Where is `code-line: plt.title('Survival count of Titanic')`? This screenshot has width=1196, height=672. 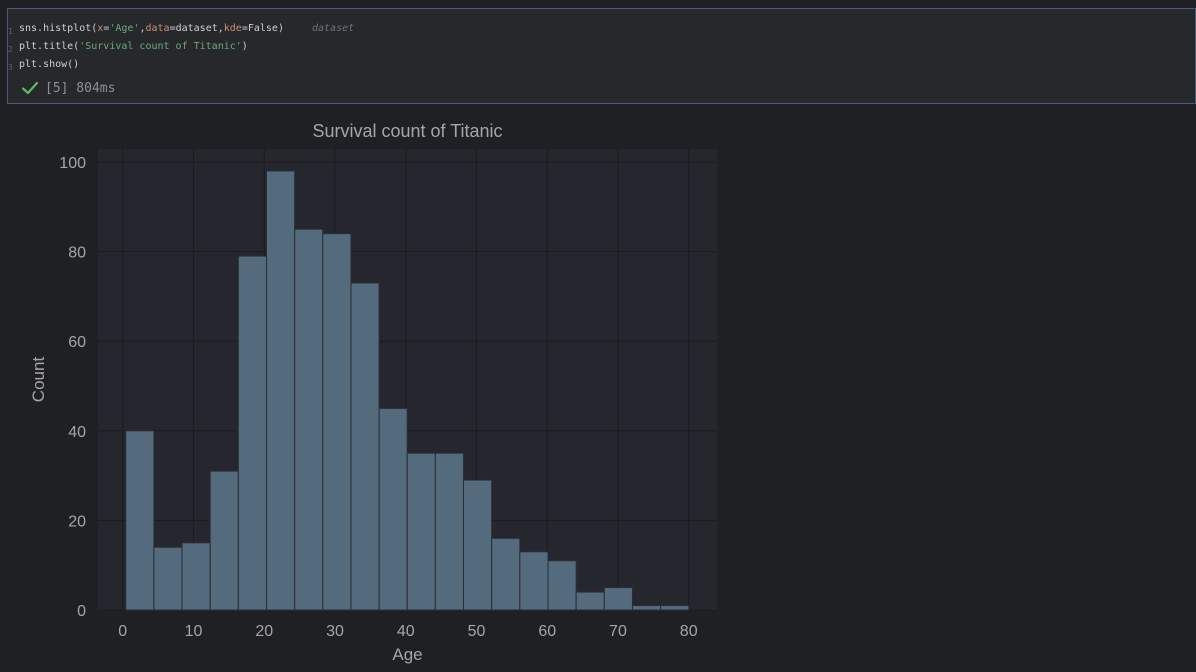 code-line: plt.title('Survival count of Titanic') is located at coordinates (186, 47).